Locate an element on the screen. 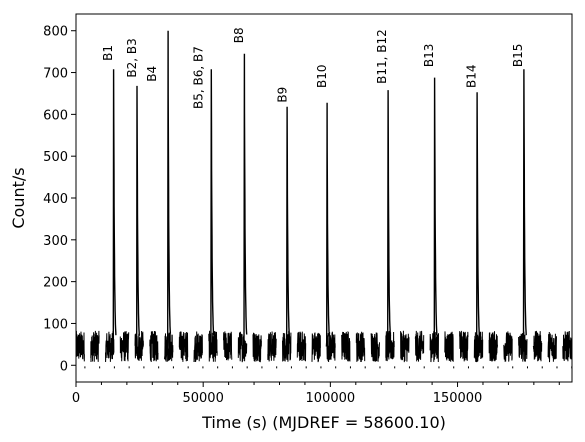  x-tick-label: 100000 is located at coordinates (331, 398).